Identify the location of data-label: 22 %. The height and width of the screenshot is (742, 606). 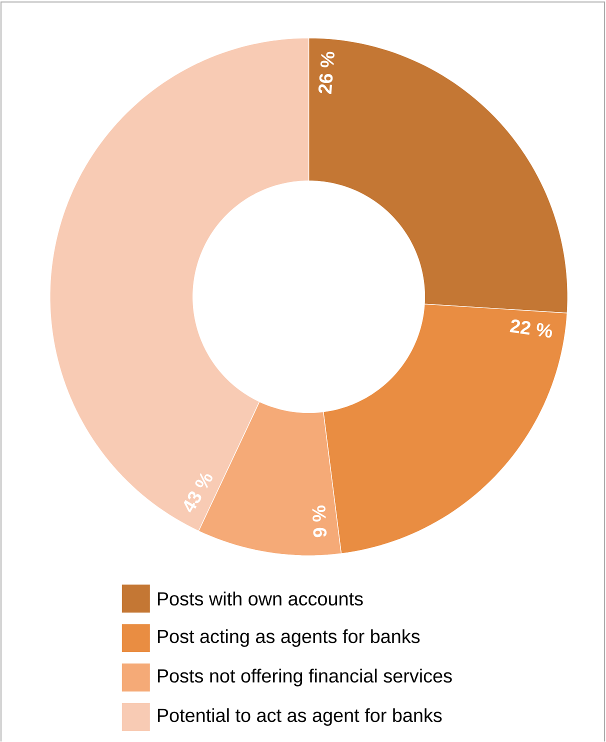
(531, 328).